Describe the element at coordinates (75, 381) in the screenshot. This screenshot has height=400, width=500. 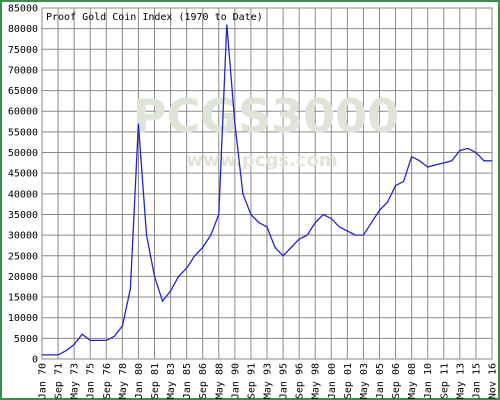
I see `x-tick-label: May 73` at that location.